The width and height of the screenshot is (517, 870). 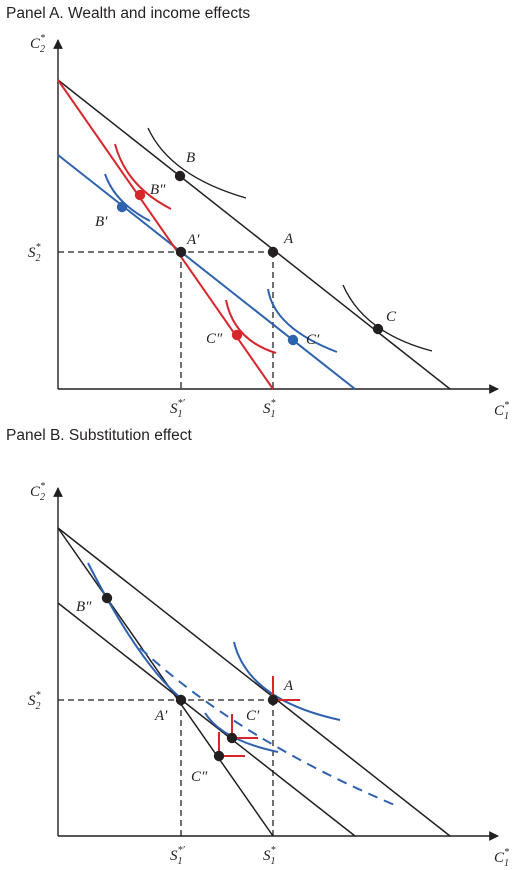 What do you see at coordinates (288, 239) in the screenshot?
I see `panel-a-label-a: A` at bounding box center [288, 239].